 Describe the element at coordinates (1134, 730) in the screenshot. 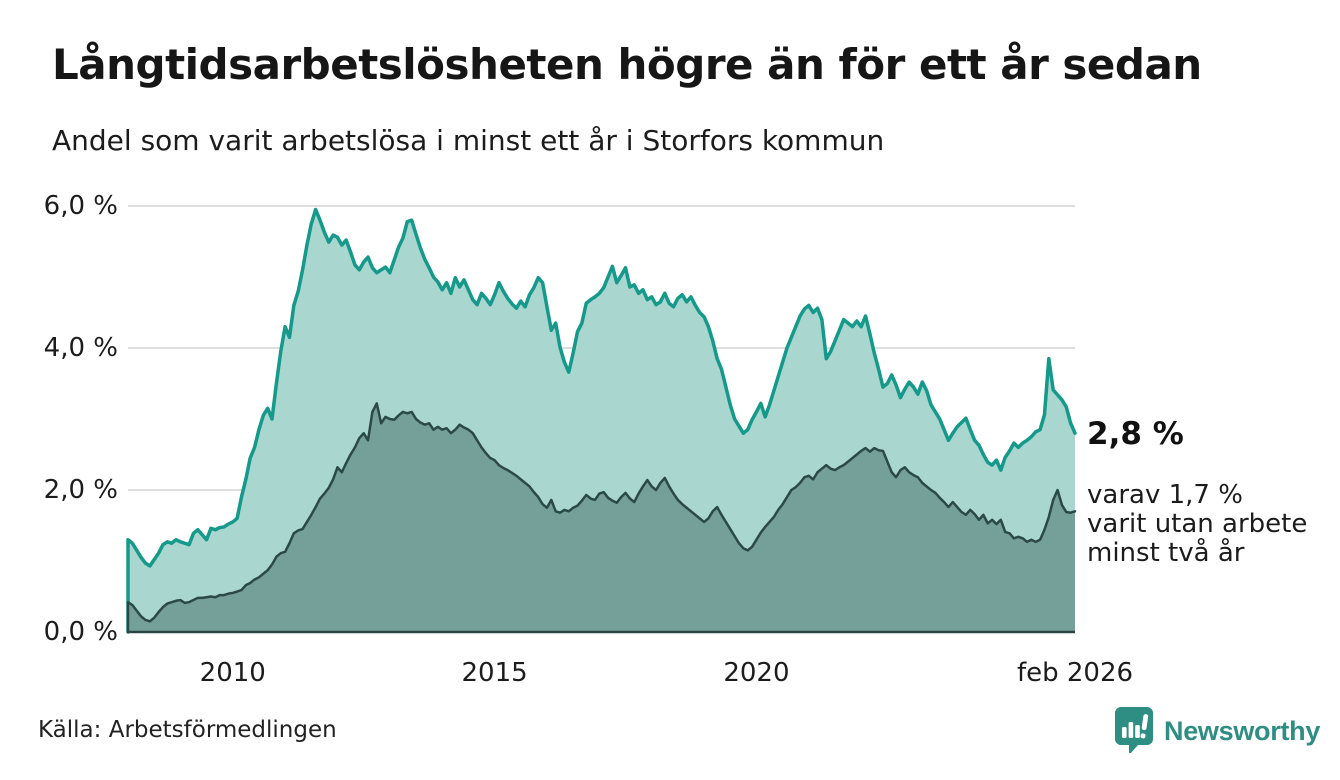

I see `newsworthy-chart-bubble-icon` at that location.